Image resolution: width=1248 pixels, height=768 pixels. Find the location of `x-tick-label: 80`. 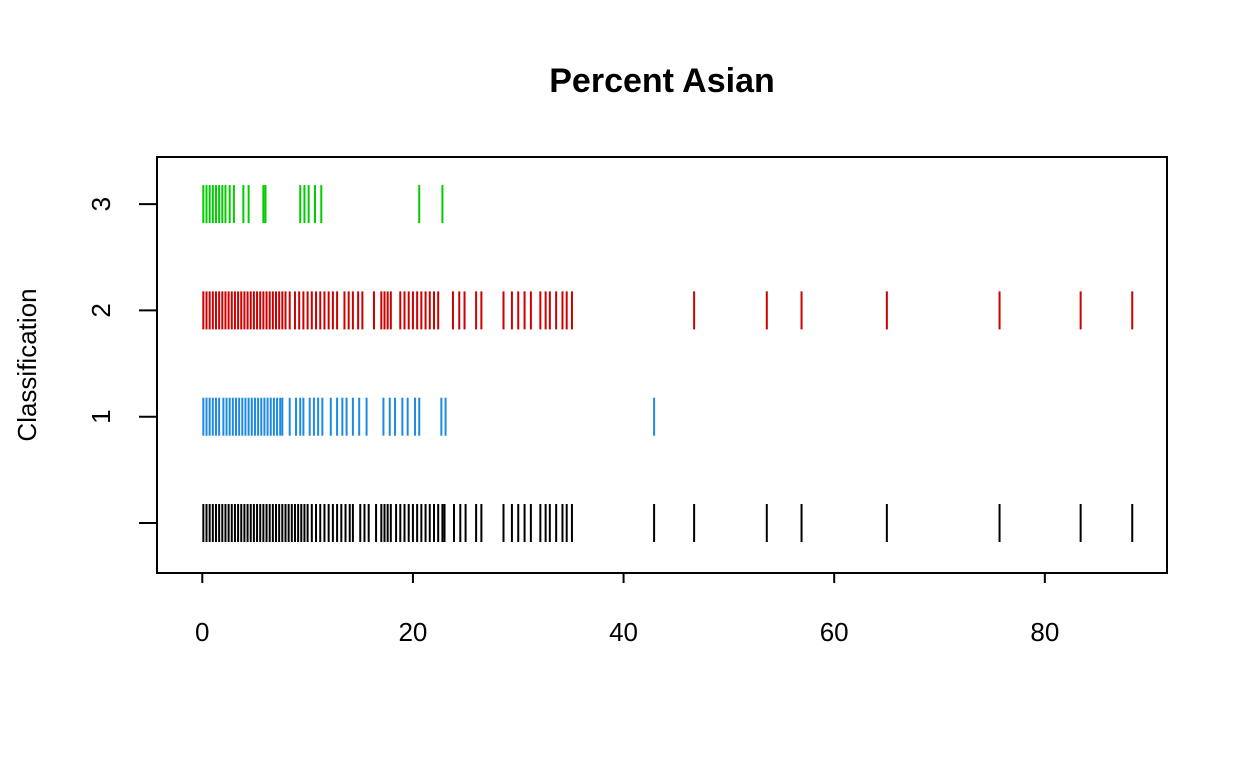

x-tick-label: 80 is located at coordinates (1044, 632).